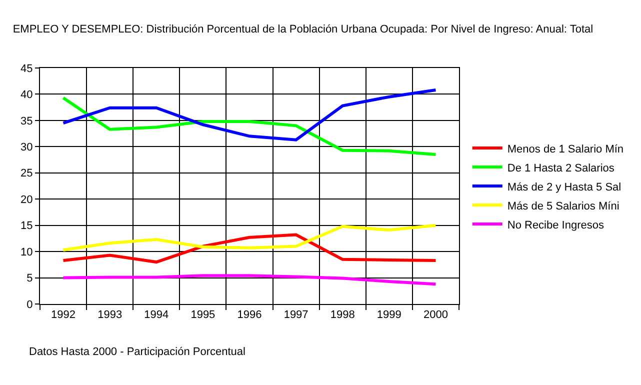  What do you see at coordinates (26, 68) in the screenshot?
I see `y-tick-label: 45` at bounding box center [26, 68].